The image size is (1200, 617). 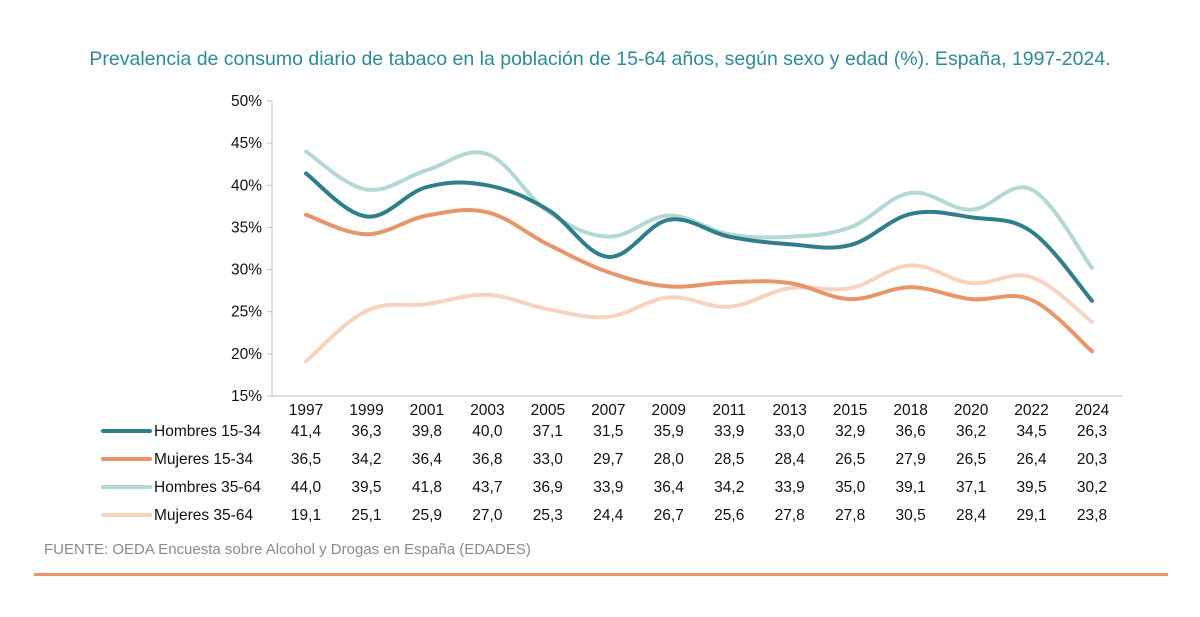 I want to click on legend-label-mujeres-15-34: Mujeres 15-34, so click(x=203, y=459).